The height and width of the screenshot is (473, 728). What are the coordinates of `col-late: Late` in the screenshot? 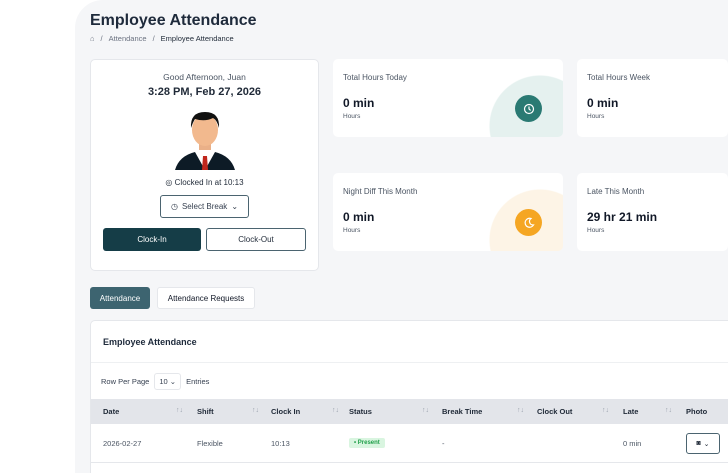 It's located at (631, 411).